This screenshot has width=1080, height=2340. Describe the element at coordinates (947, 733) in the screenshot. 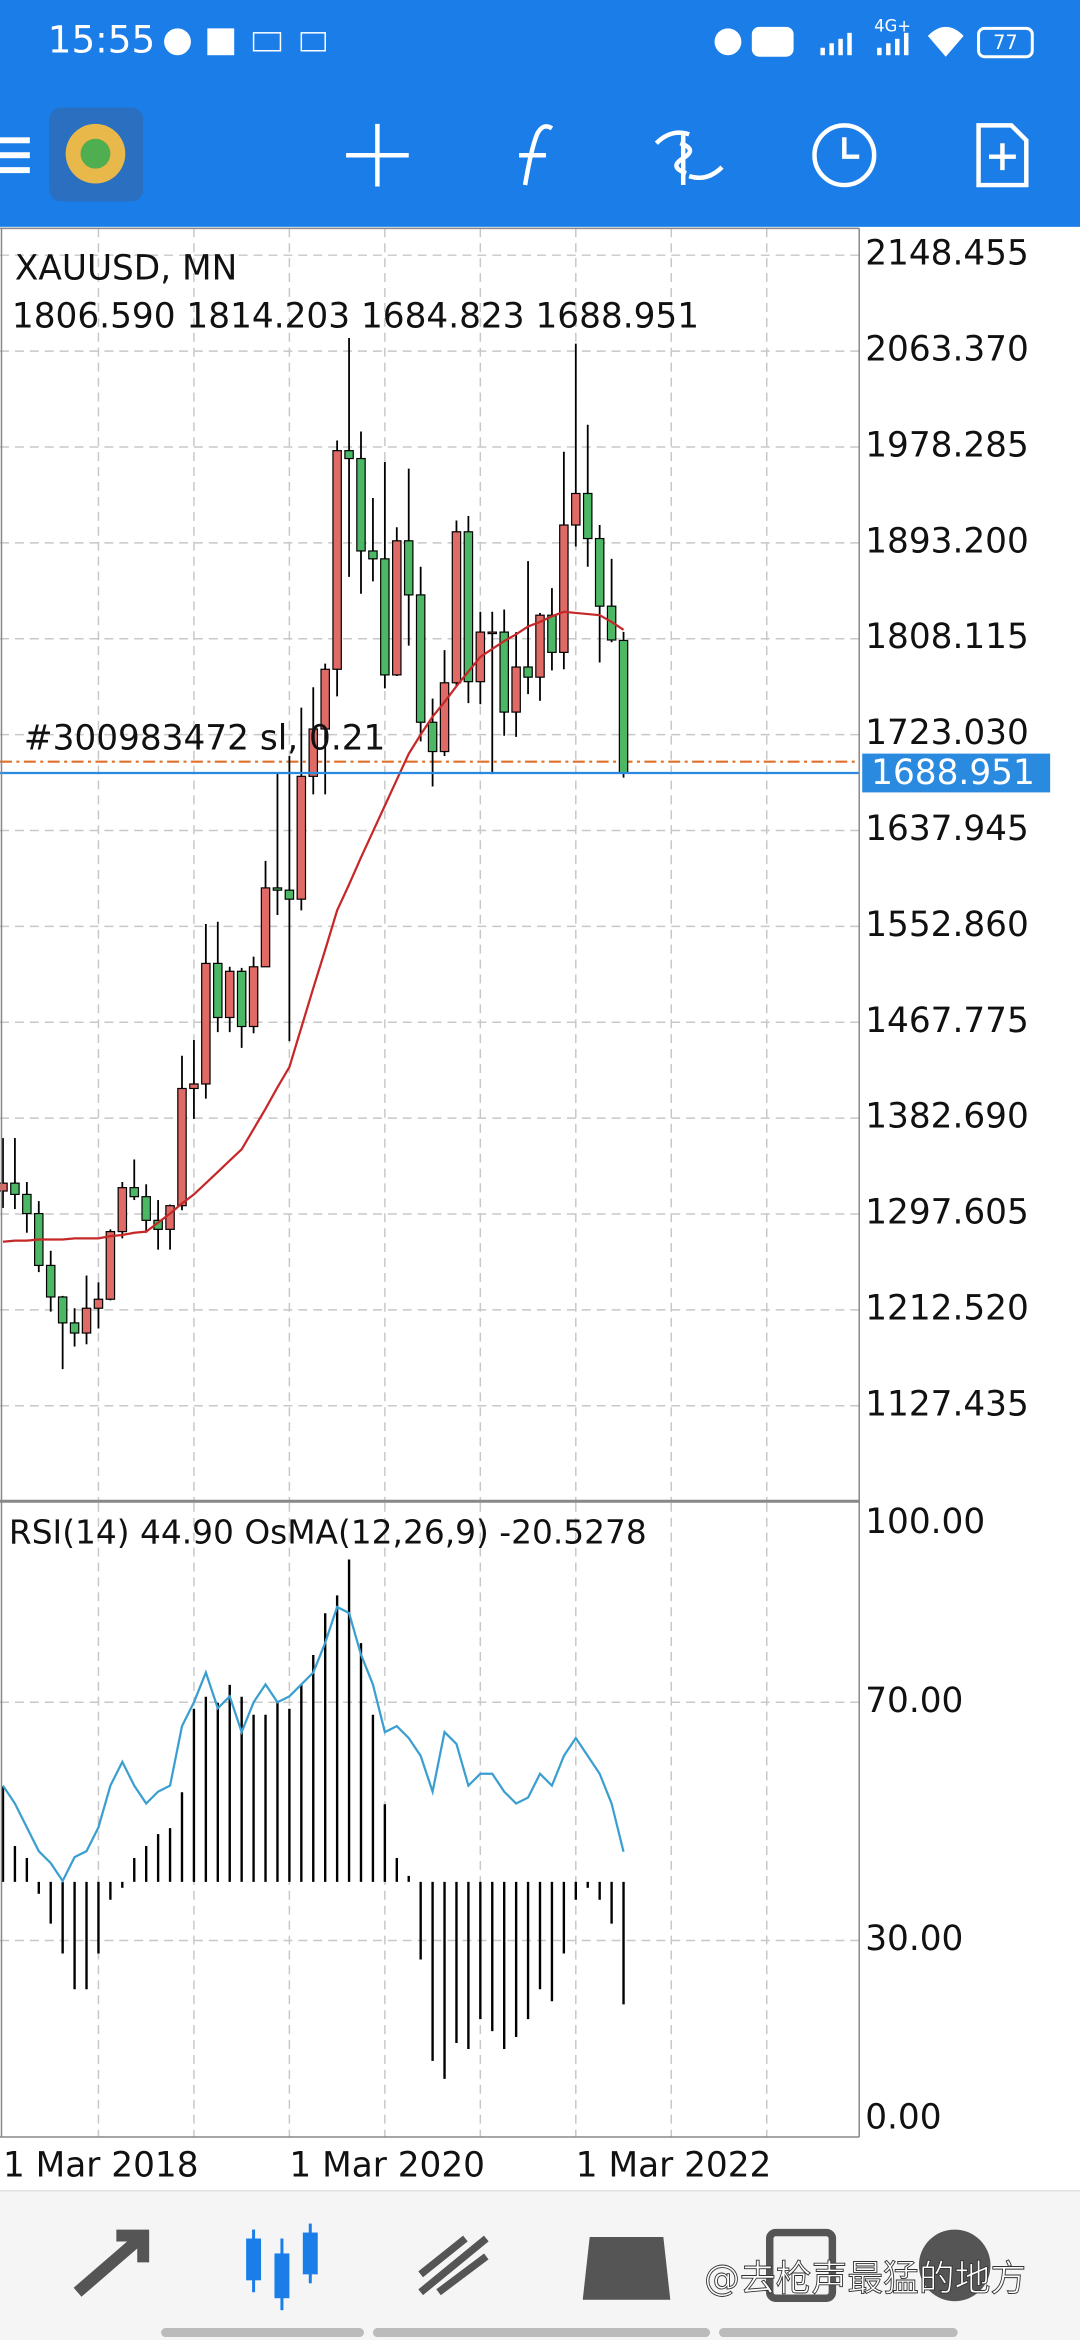

I see `y-tick-label: 1723.030` at that location.